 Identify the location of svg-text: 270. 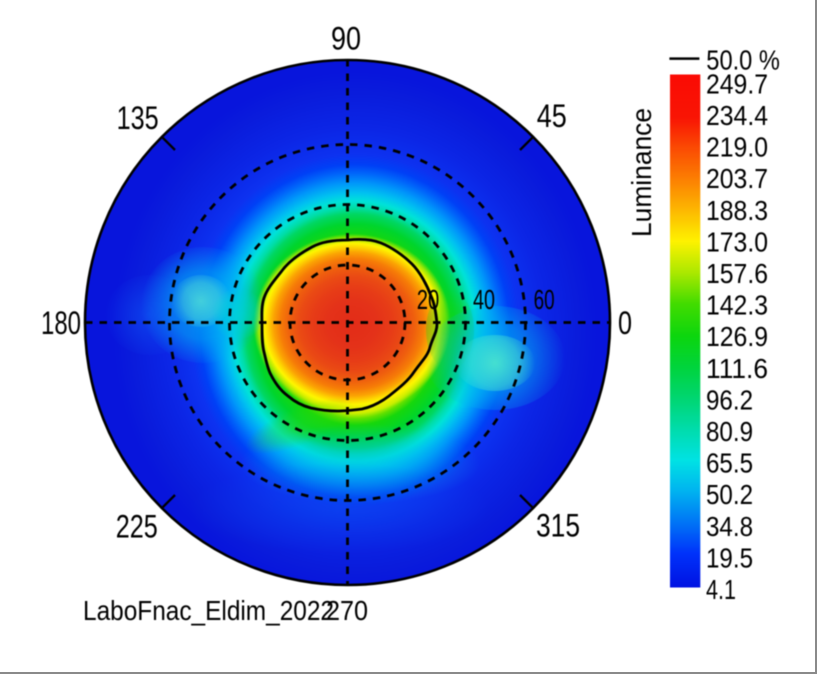
(347, 610).